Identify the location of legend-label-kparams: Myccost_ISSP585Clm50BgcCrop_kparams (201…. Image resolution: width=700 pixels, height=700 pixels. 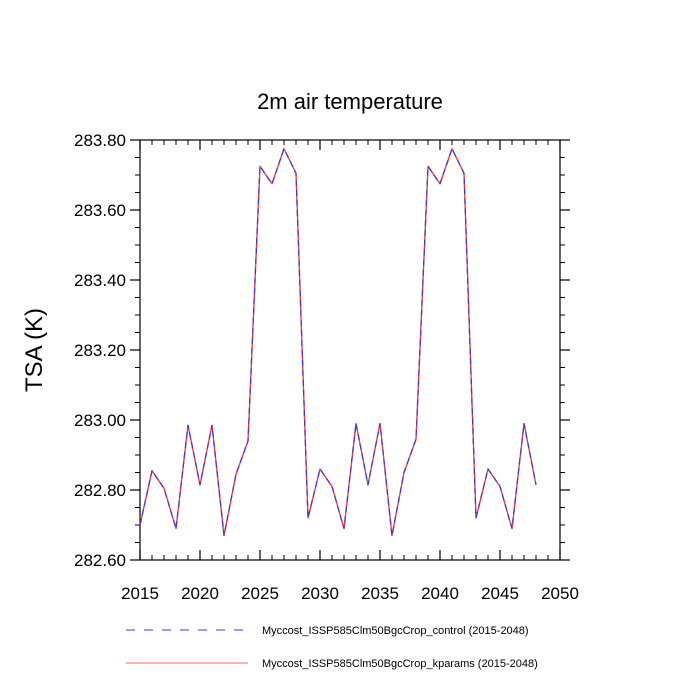
(400, 664).